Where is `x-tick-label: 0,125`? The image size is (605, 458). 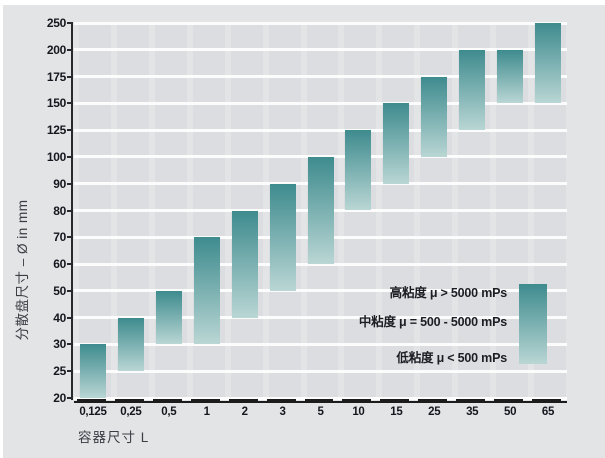
x-tick-label: 0,125 is located at coordinates (93, 412).